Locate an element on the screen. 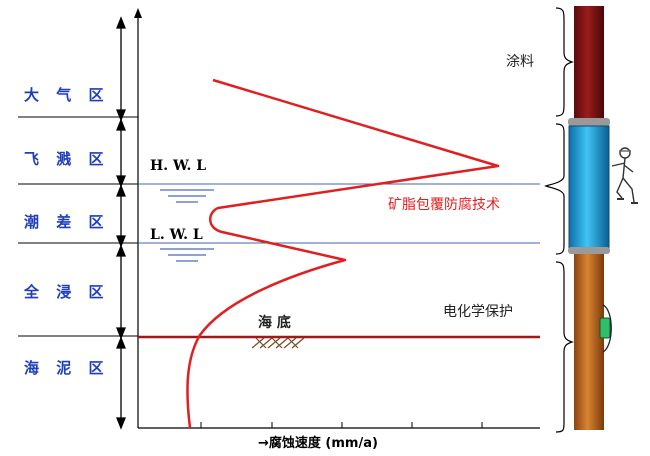  hwl-water-symbol is located at coordinates (187, 196).